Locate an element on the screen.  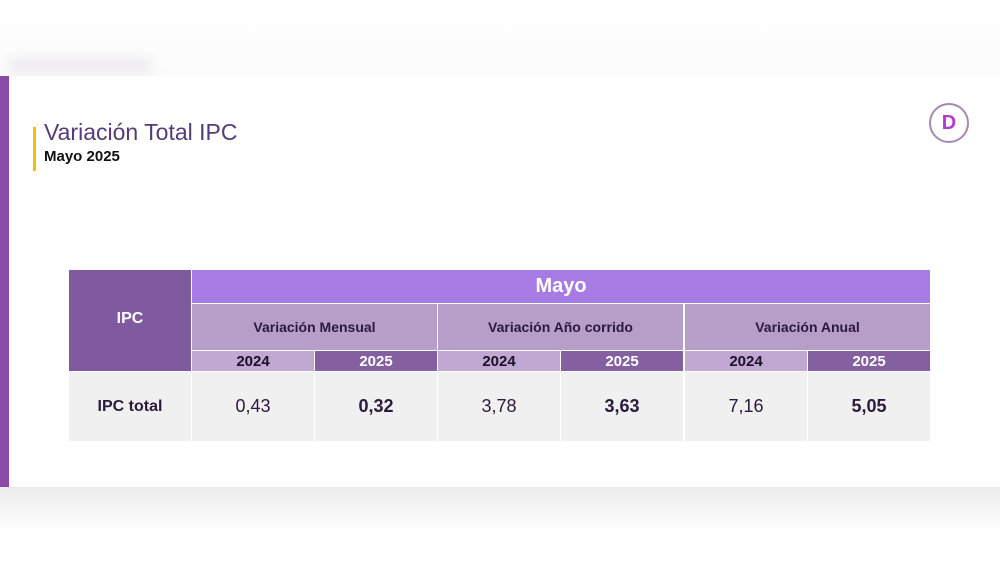
row-header-label: IPC is located at coordinates (130, 320).